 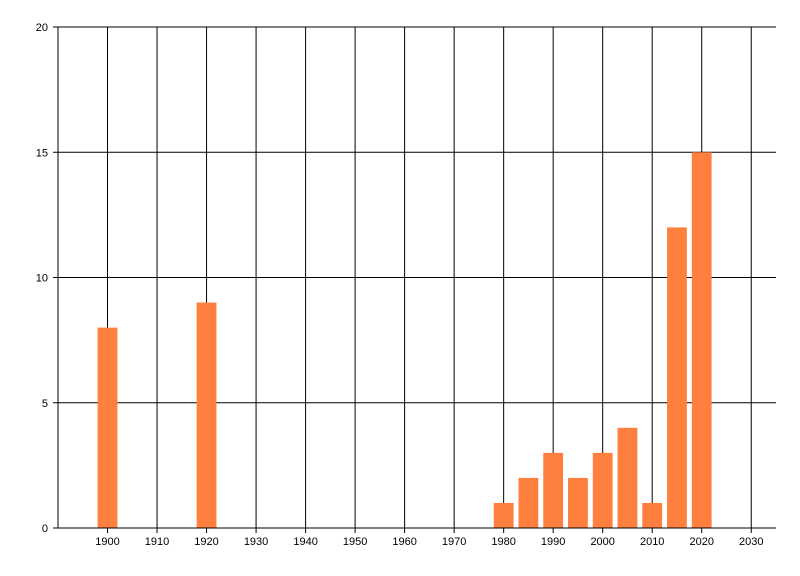 I want to click on x-tick-label: 2000, so click(x=602, y=542).